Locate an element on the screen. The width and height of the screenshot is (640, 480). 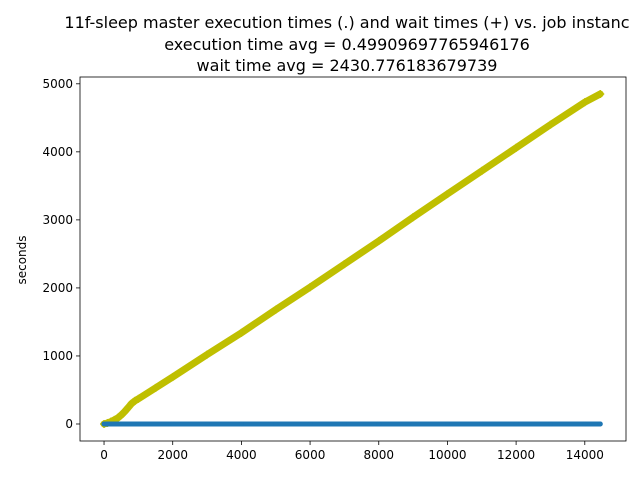
y-tick-label: 5000 is located at coordinates (57, 84).